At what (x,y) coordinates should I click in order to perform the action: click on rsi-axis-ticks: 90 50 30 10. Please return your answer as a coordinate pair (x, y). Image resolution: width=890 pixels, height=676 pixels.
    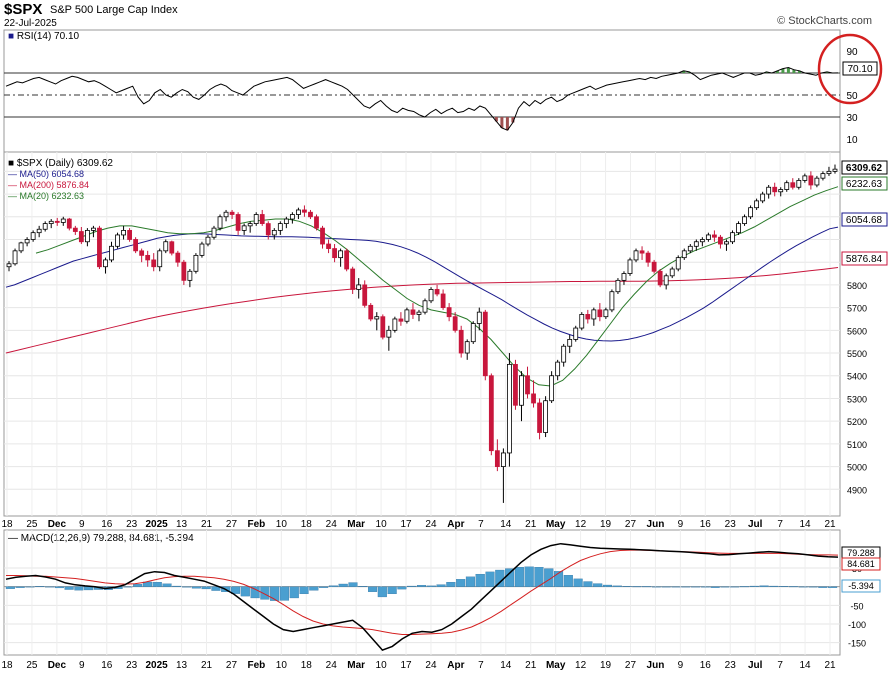
    Looking at the image, I should click on (852, 96).